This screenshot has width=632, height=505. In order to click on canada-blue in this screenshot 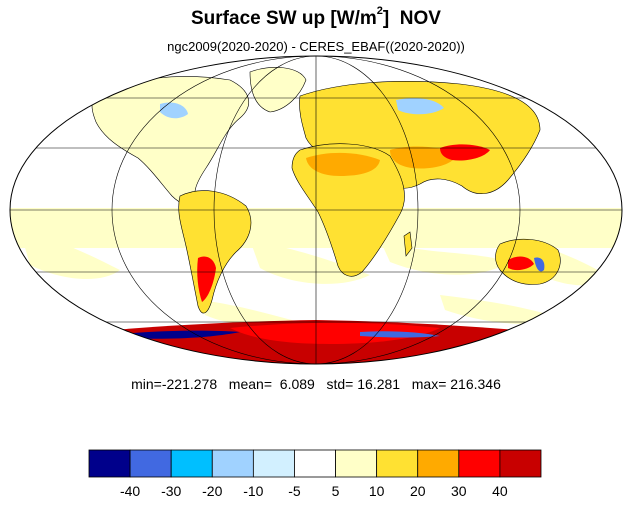, I will do `click(174, 110)`.